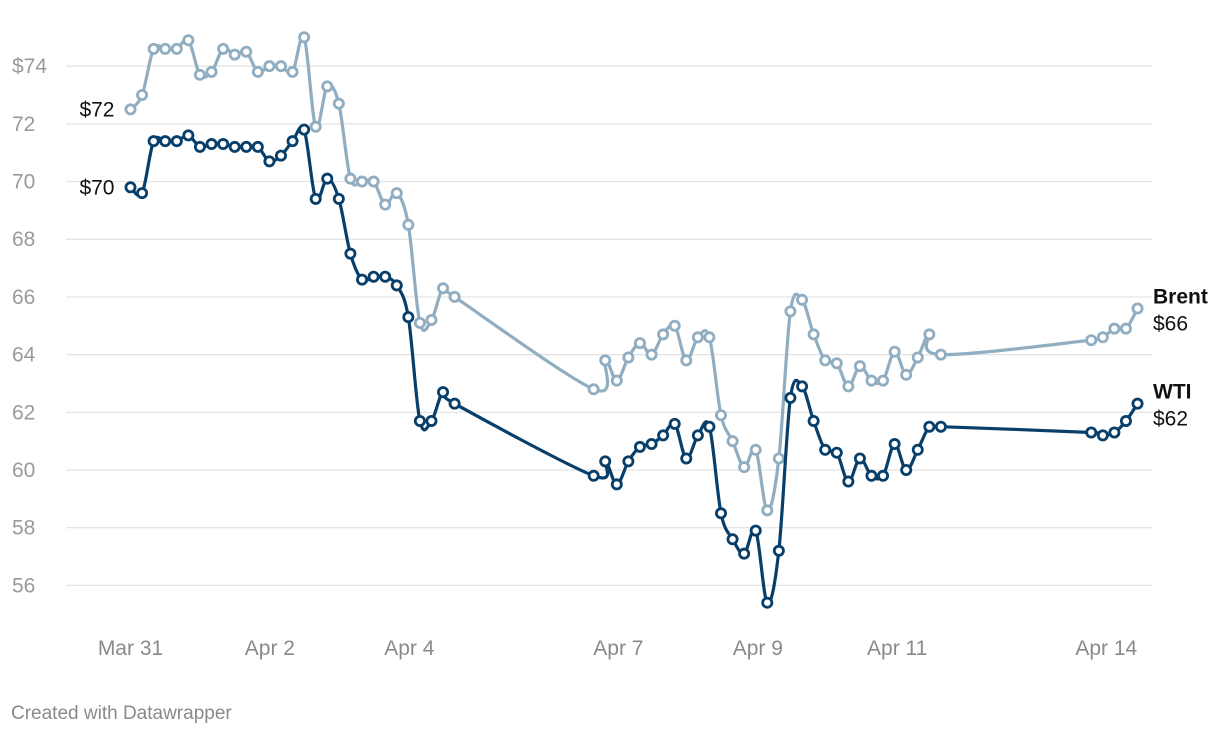 The height and width of the screenshot is (738, 1220). Describe the element at coordinates (1180, 296) in the screenshot. I see `brent-series-name: Brent` at that location.